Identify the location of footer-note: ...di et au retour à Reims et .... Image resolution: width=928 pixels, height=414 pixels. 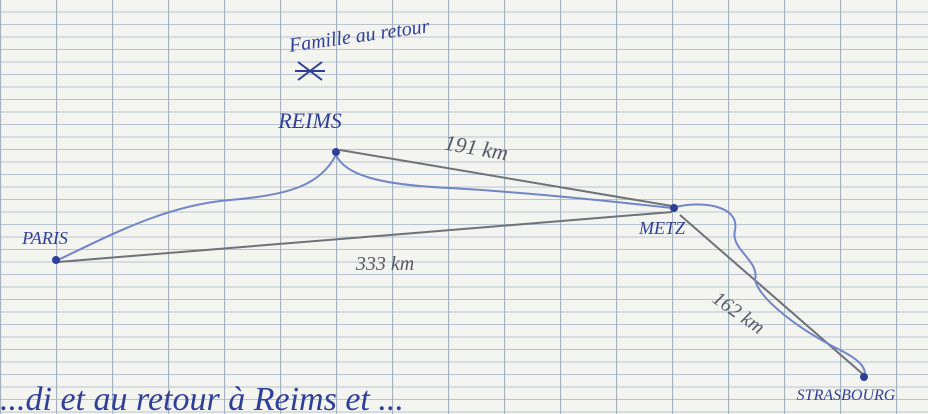
(202, 397).